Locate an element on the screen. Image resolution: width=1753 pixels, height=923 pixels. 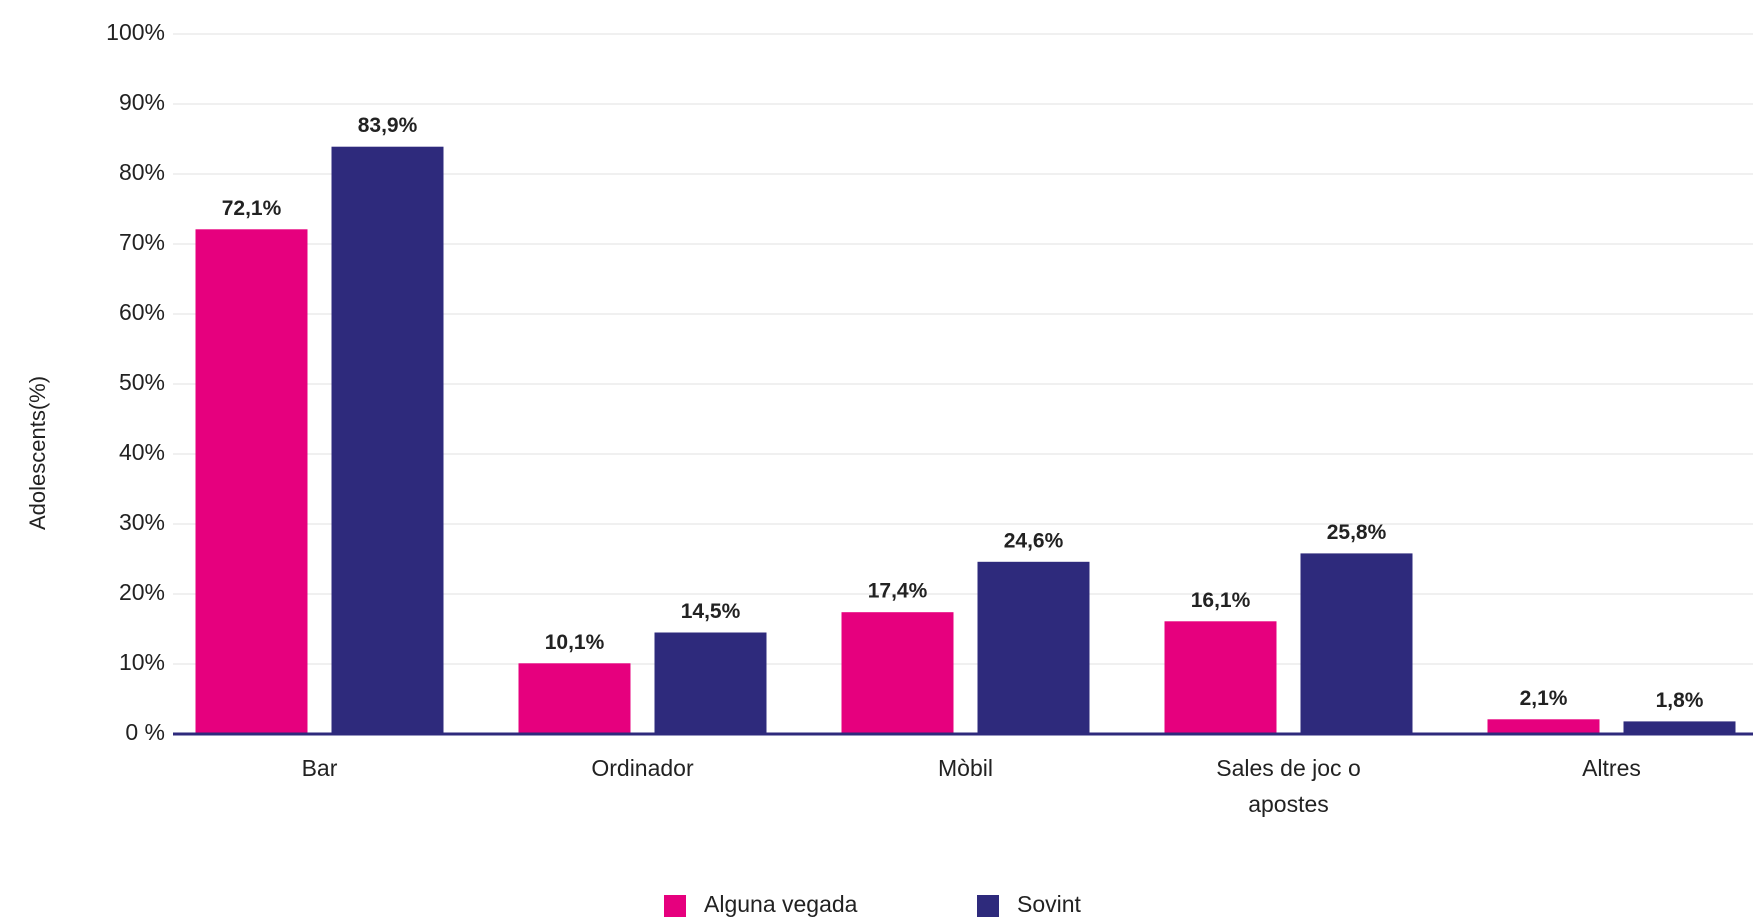
legend-label: Sovint is located at coordinates (1049, 904).